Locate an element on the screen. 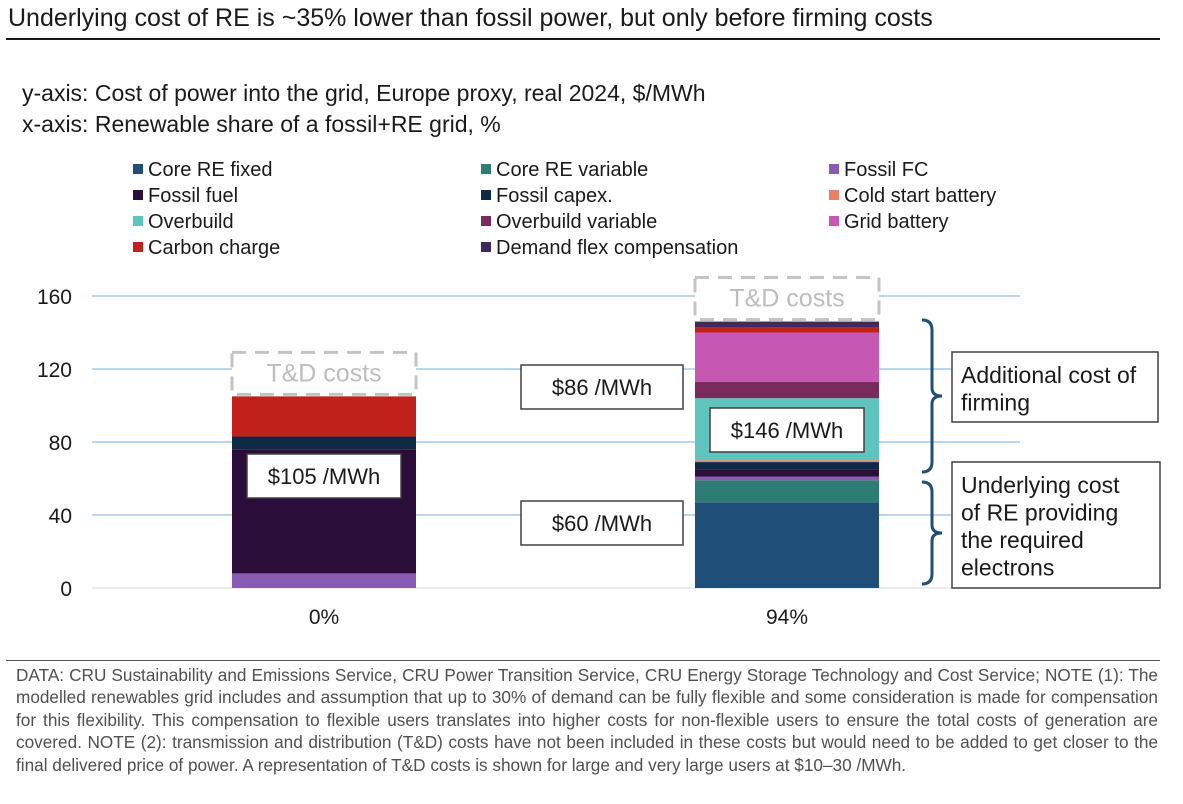  additional-firming-label-line: Additional cost of is located at coordinates (1049, 375).